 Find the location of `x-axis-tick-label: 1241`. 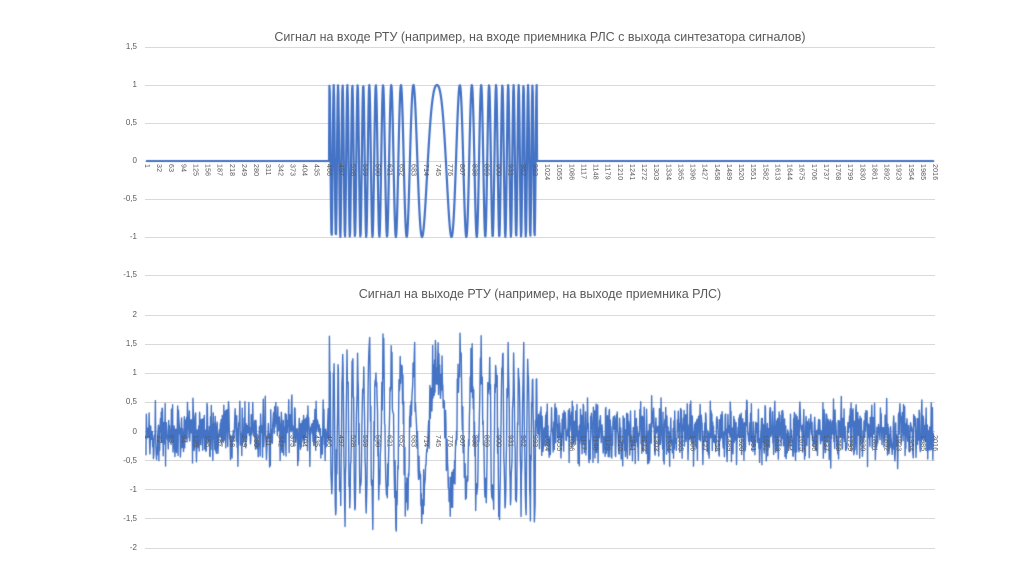

x-axis-tick-label: 1241 is located at coordinates (631, 442).